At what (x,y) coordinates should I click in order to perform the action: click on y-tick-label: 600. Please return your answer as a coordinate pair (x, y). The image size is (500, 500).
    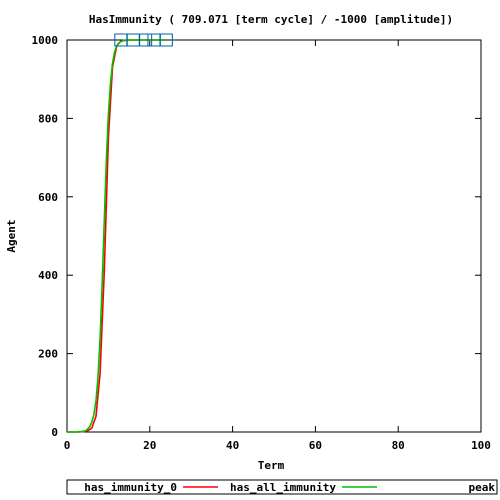
    Looking at the image, I should click on (48, 197).